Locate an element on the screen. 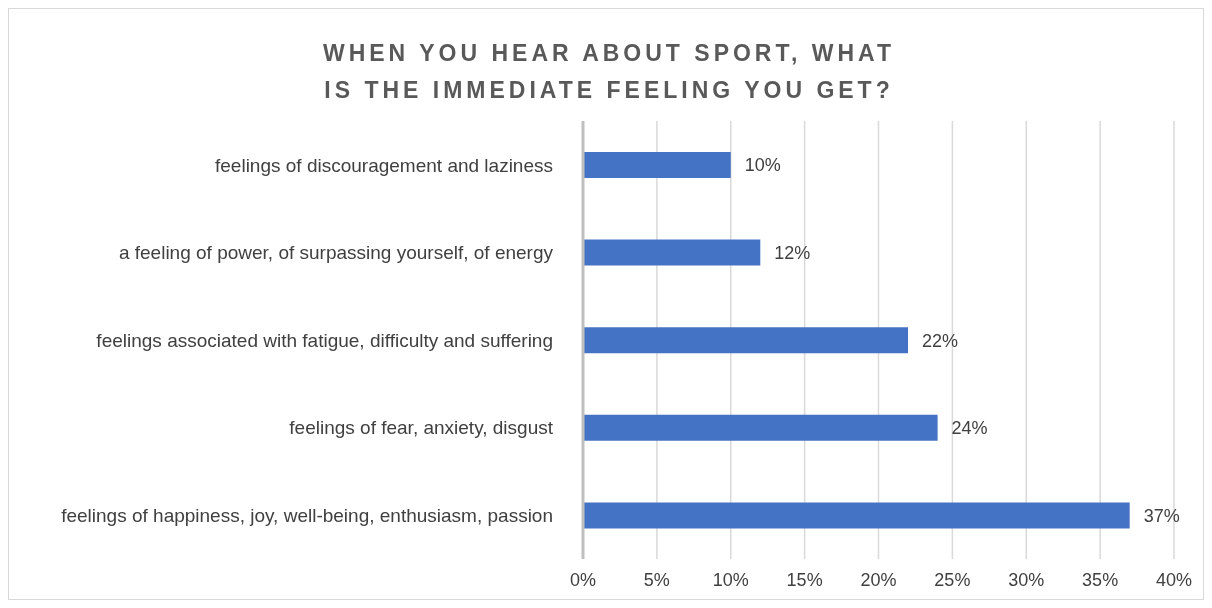 The width and height of the screenshot is (1212, 608). chart-title: WHEN YOU HEAR ABOUT SPORT, WHAT IS THE IMMEDIATE FEELING YOU GET? is located at coordinates (609, 72).